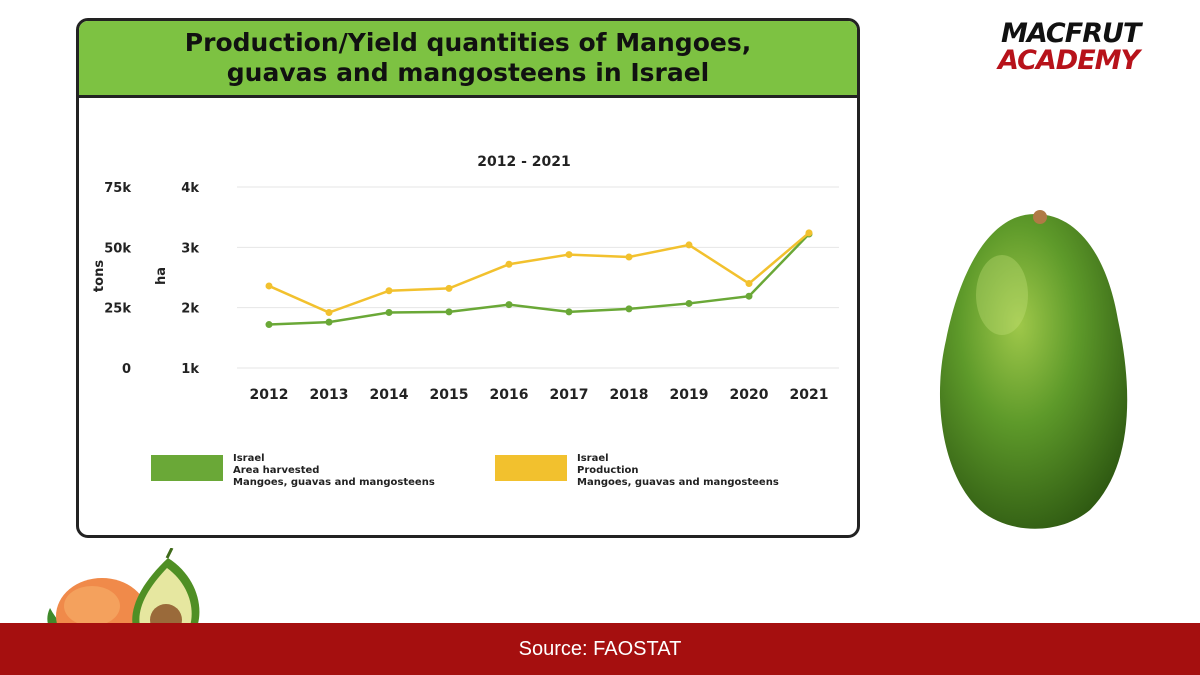 The width and height of the screenshot is (1200, 675). What do you see at coordinates (329, 395) in the screenshot?
I see `x-tick-label: 2013` at bounding box center [329, 395].